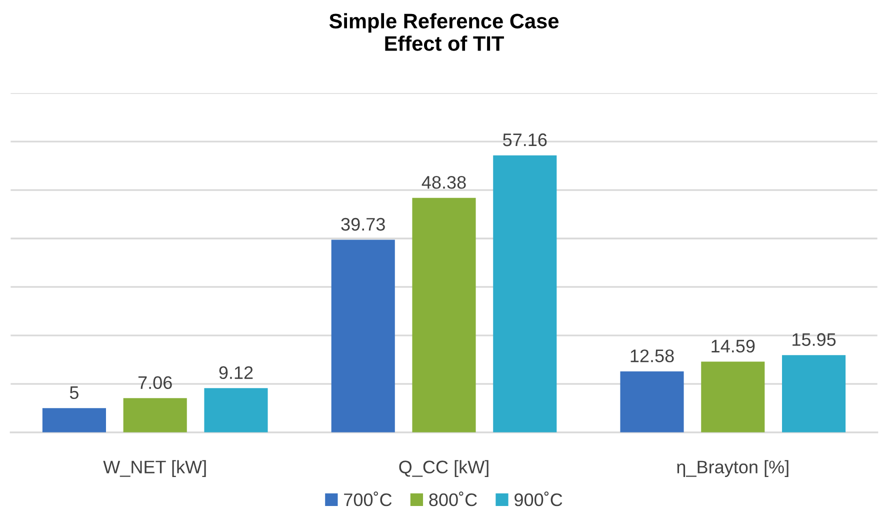 The image size is (888, 526). Describe the element at coordinates (74, 393) in the screenshot. I see `data-label: 5` at that location.